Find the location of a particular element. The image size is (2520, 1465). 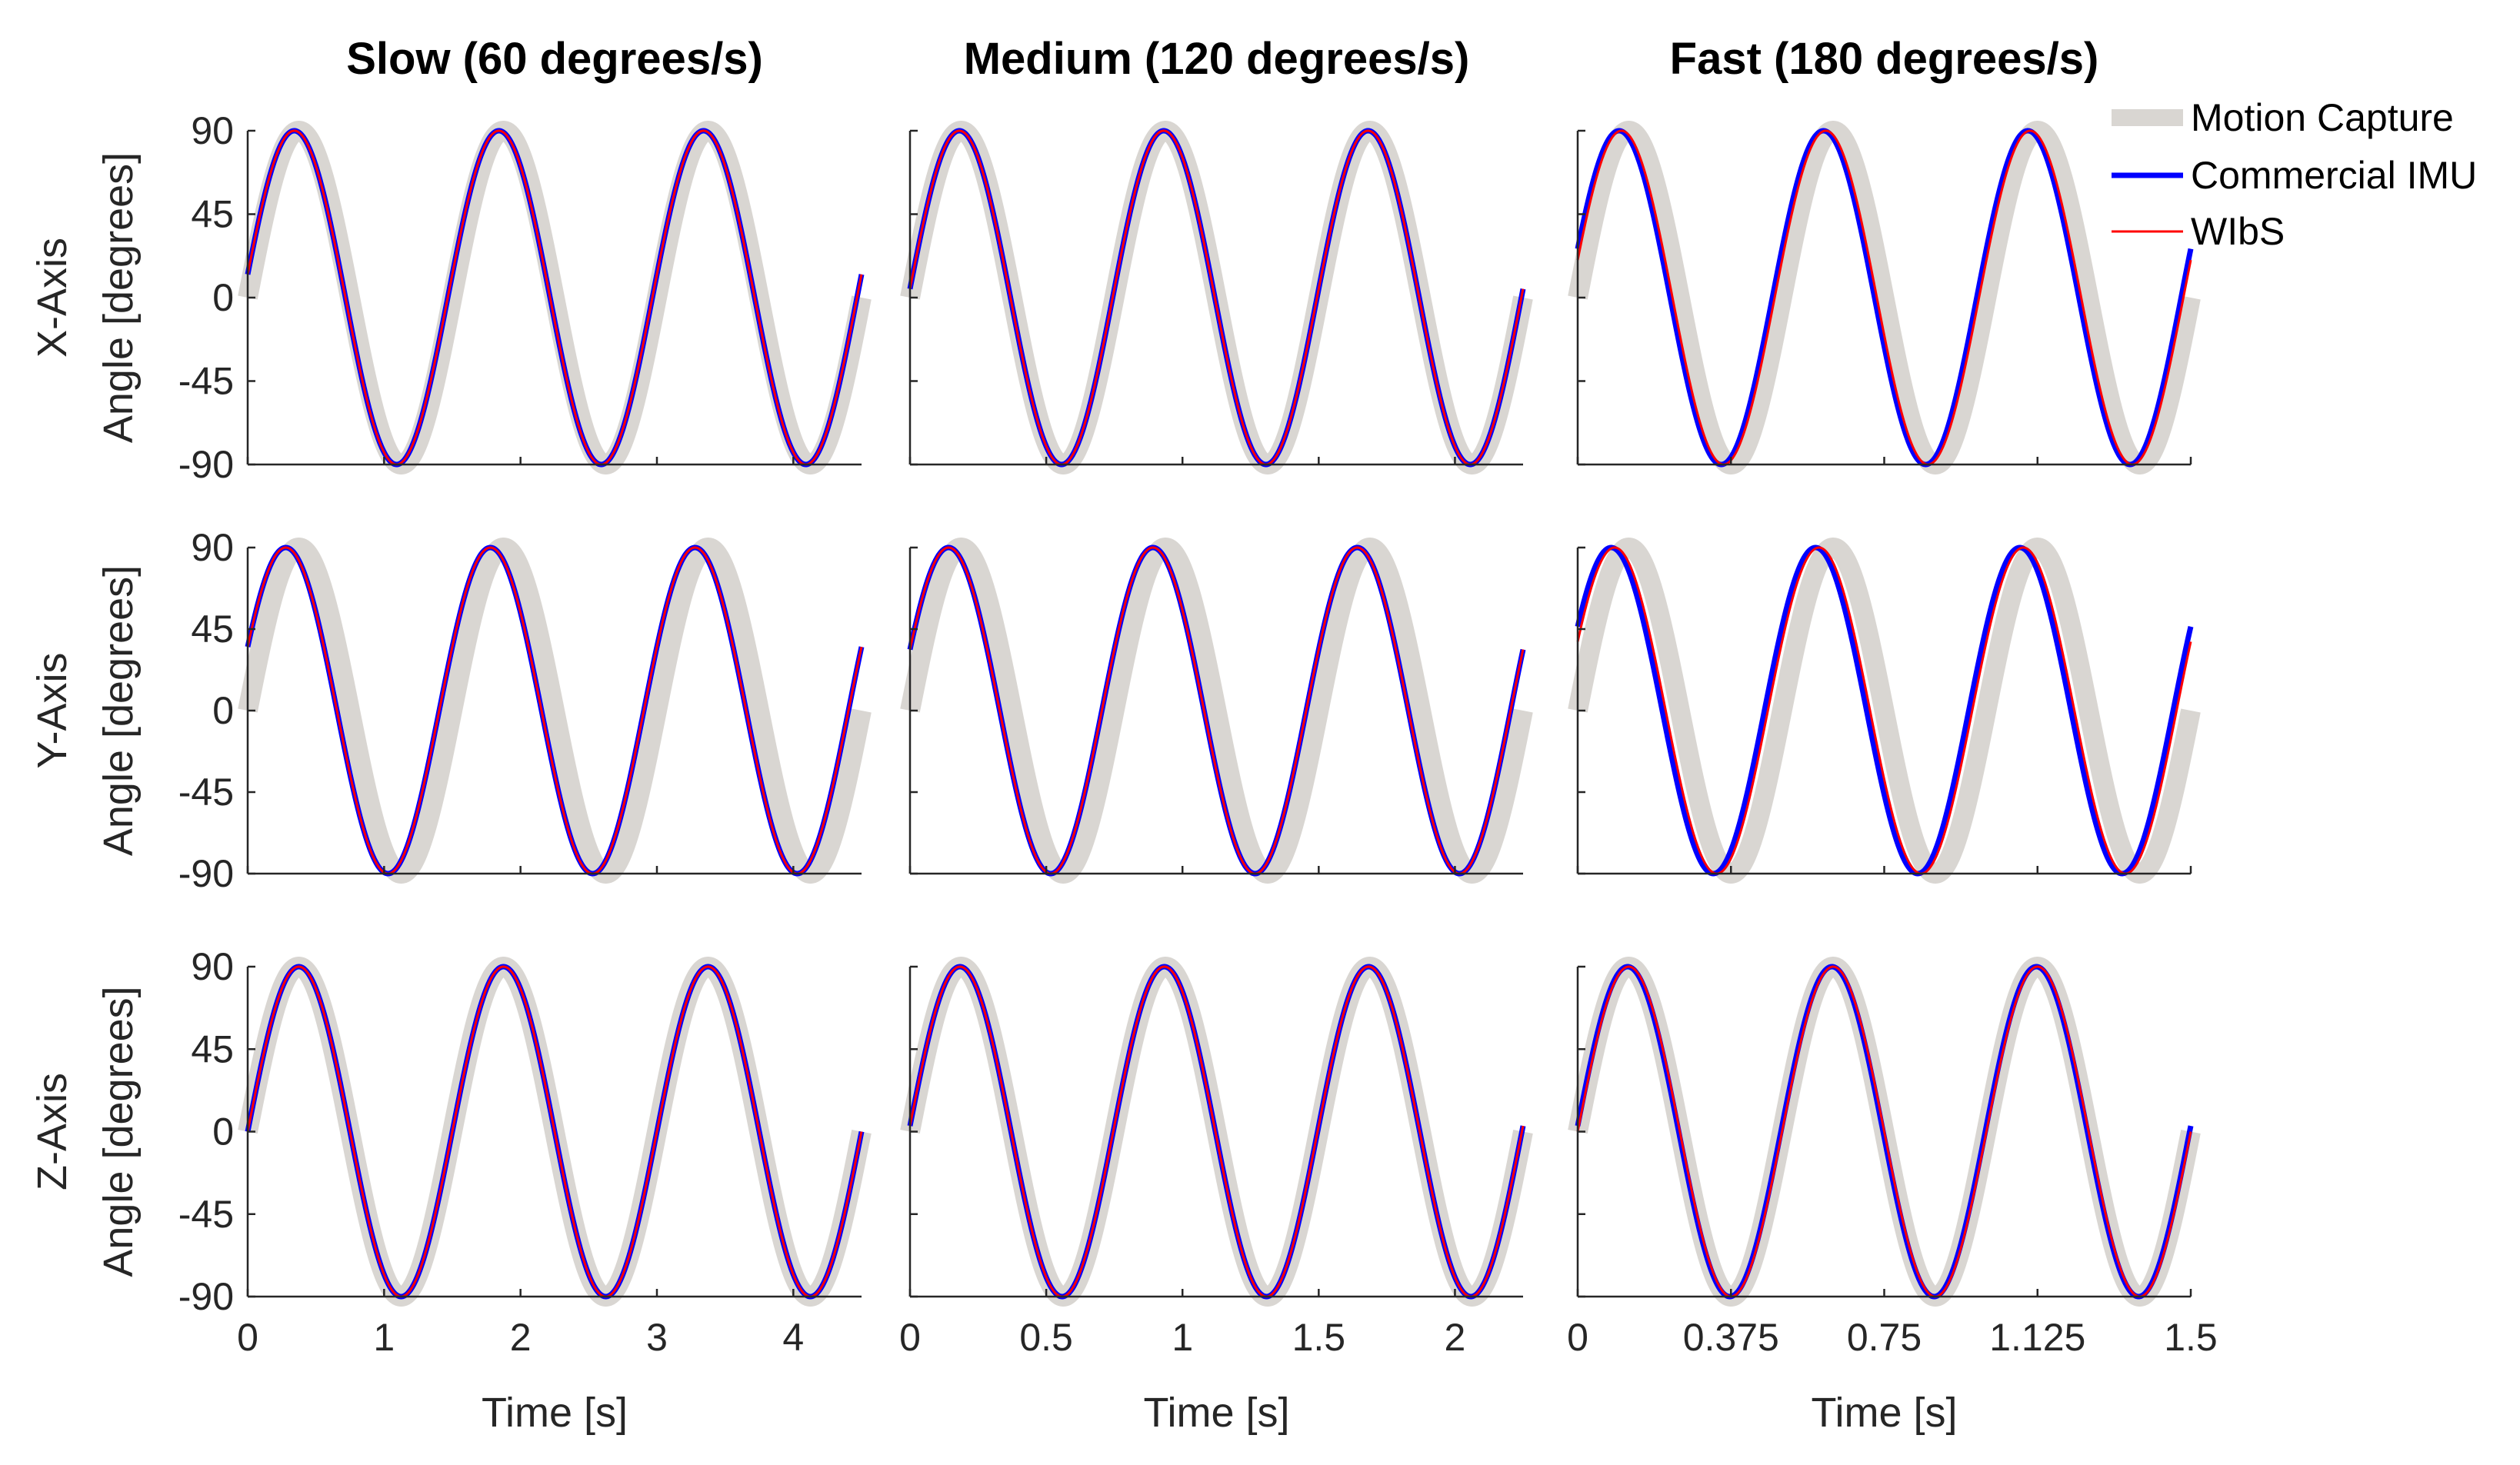

column-title: Medium (120 degrees/s) is located at coordinates (1217, 59).